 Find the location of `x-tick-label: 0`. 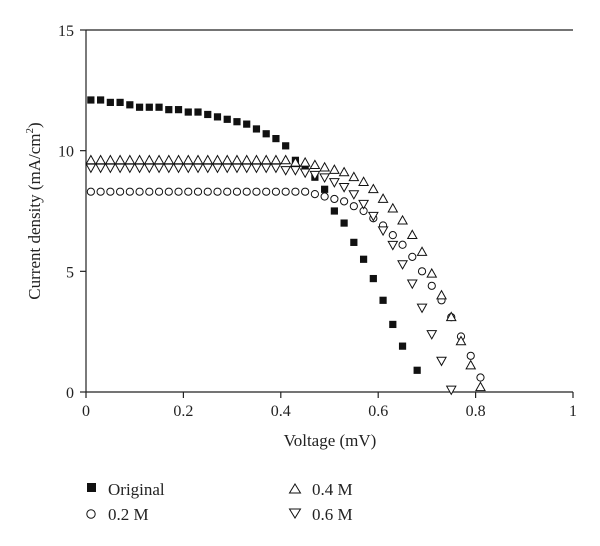

x-tick-label: 0 is located at coordinates (86, 411).